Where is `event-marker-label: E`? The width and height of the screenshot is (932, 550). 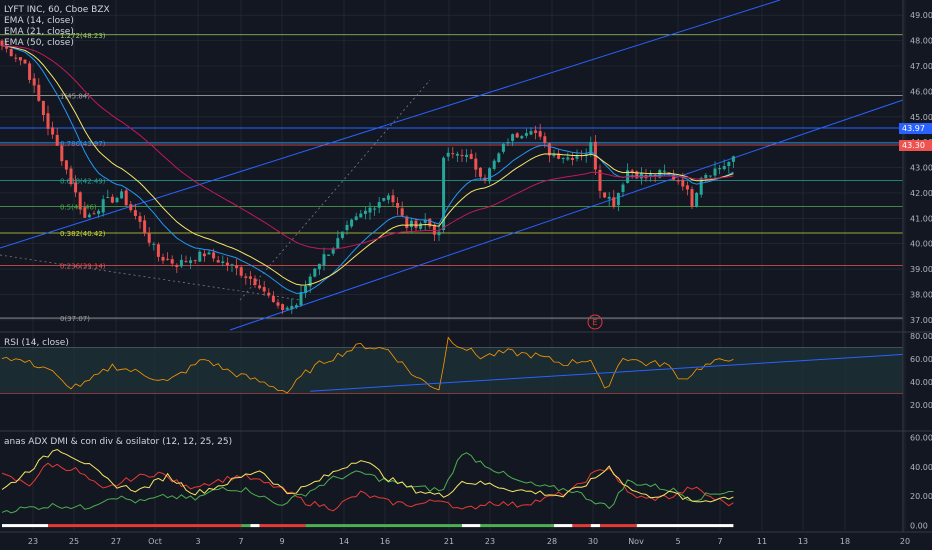
event-marker-label: E is located at coordinates (594, 322).